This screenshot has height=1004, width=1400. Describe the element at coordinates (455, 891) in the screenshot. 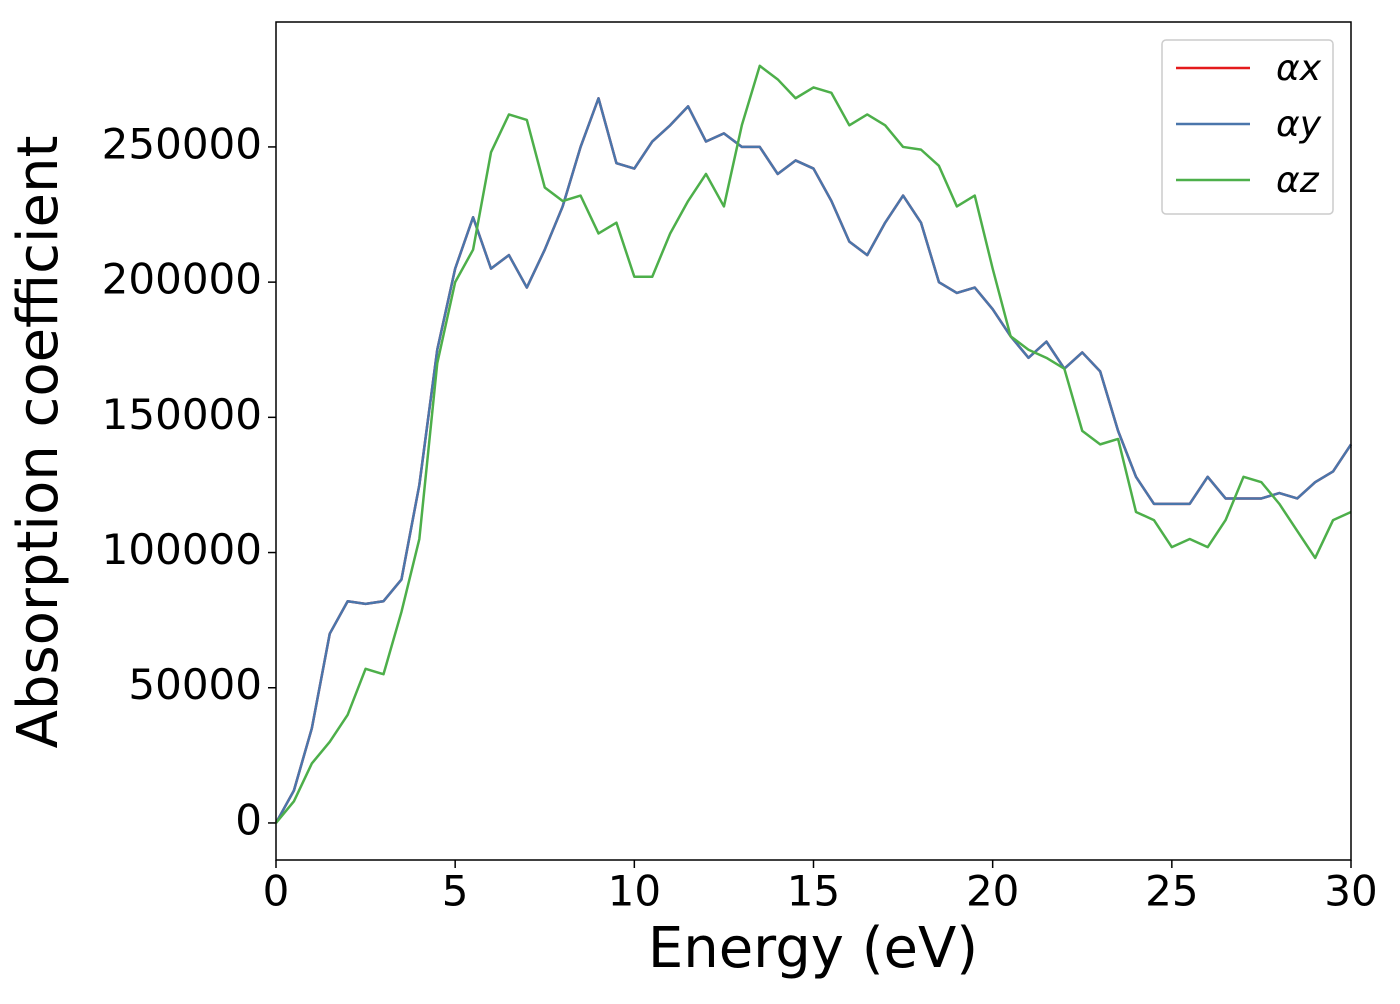

I see `x-tick-label: 5` at that location.